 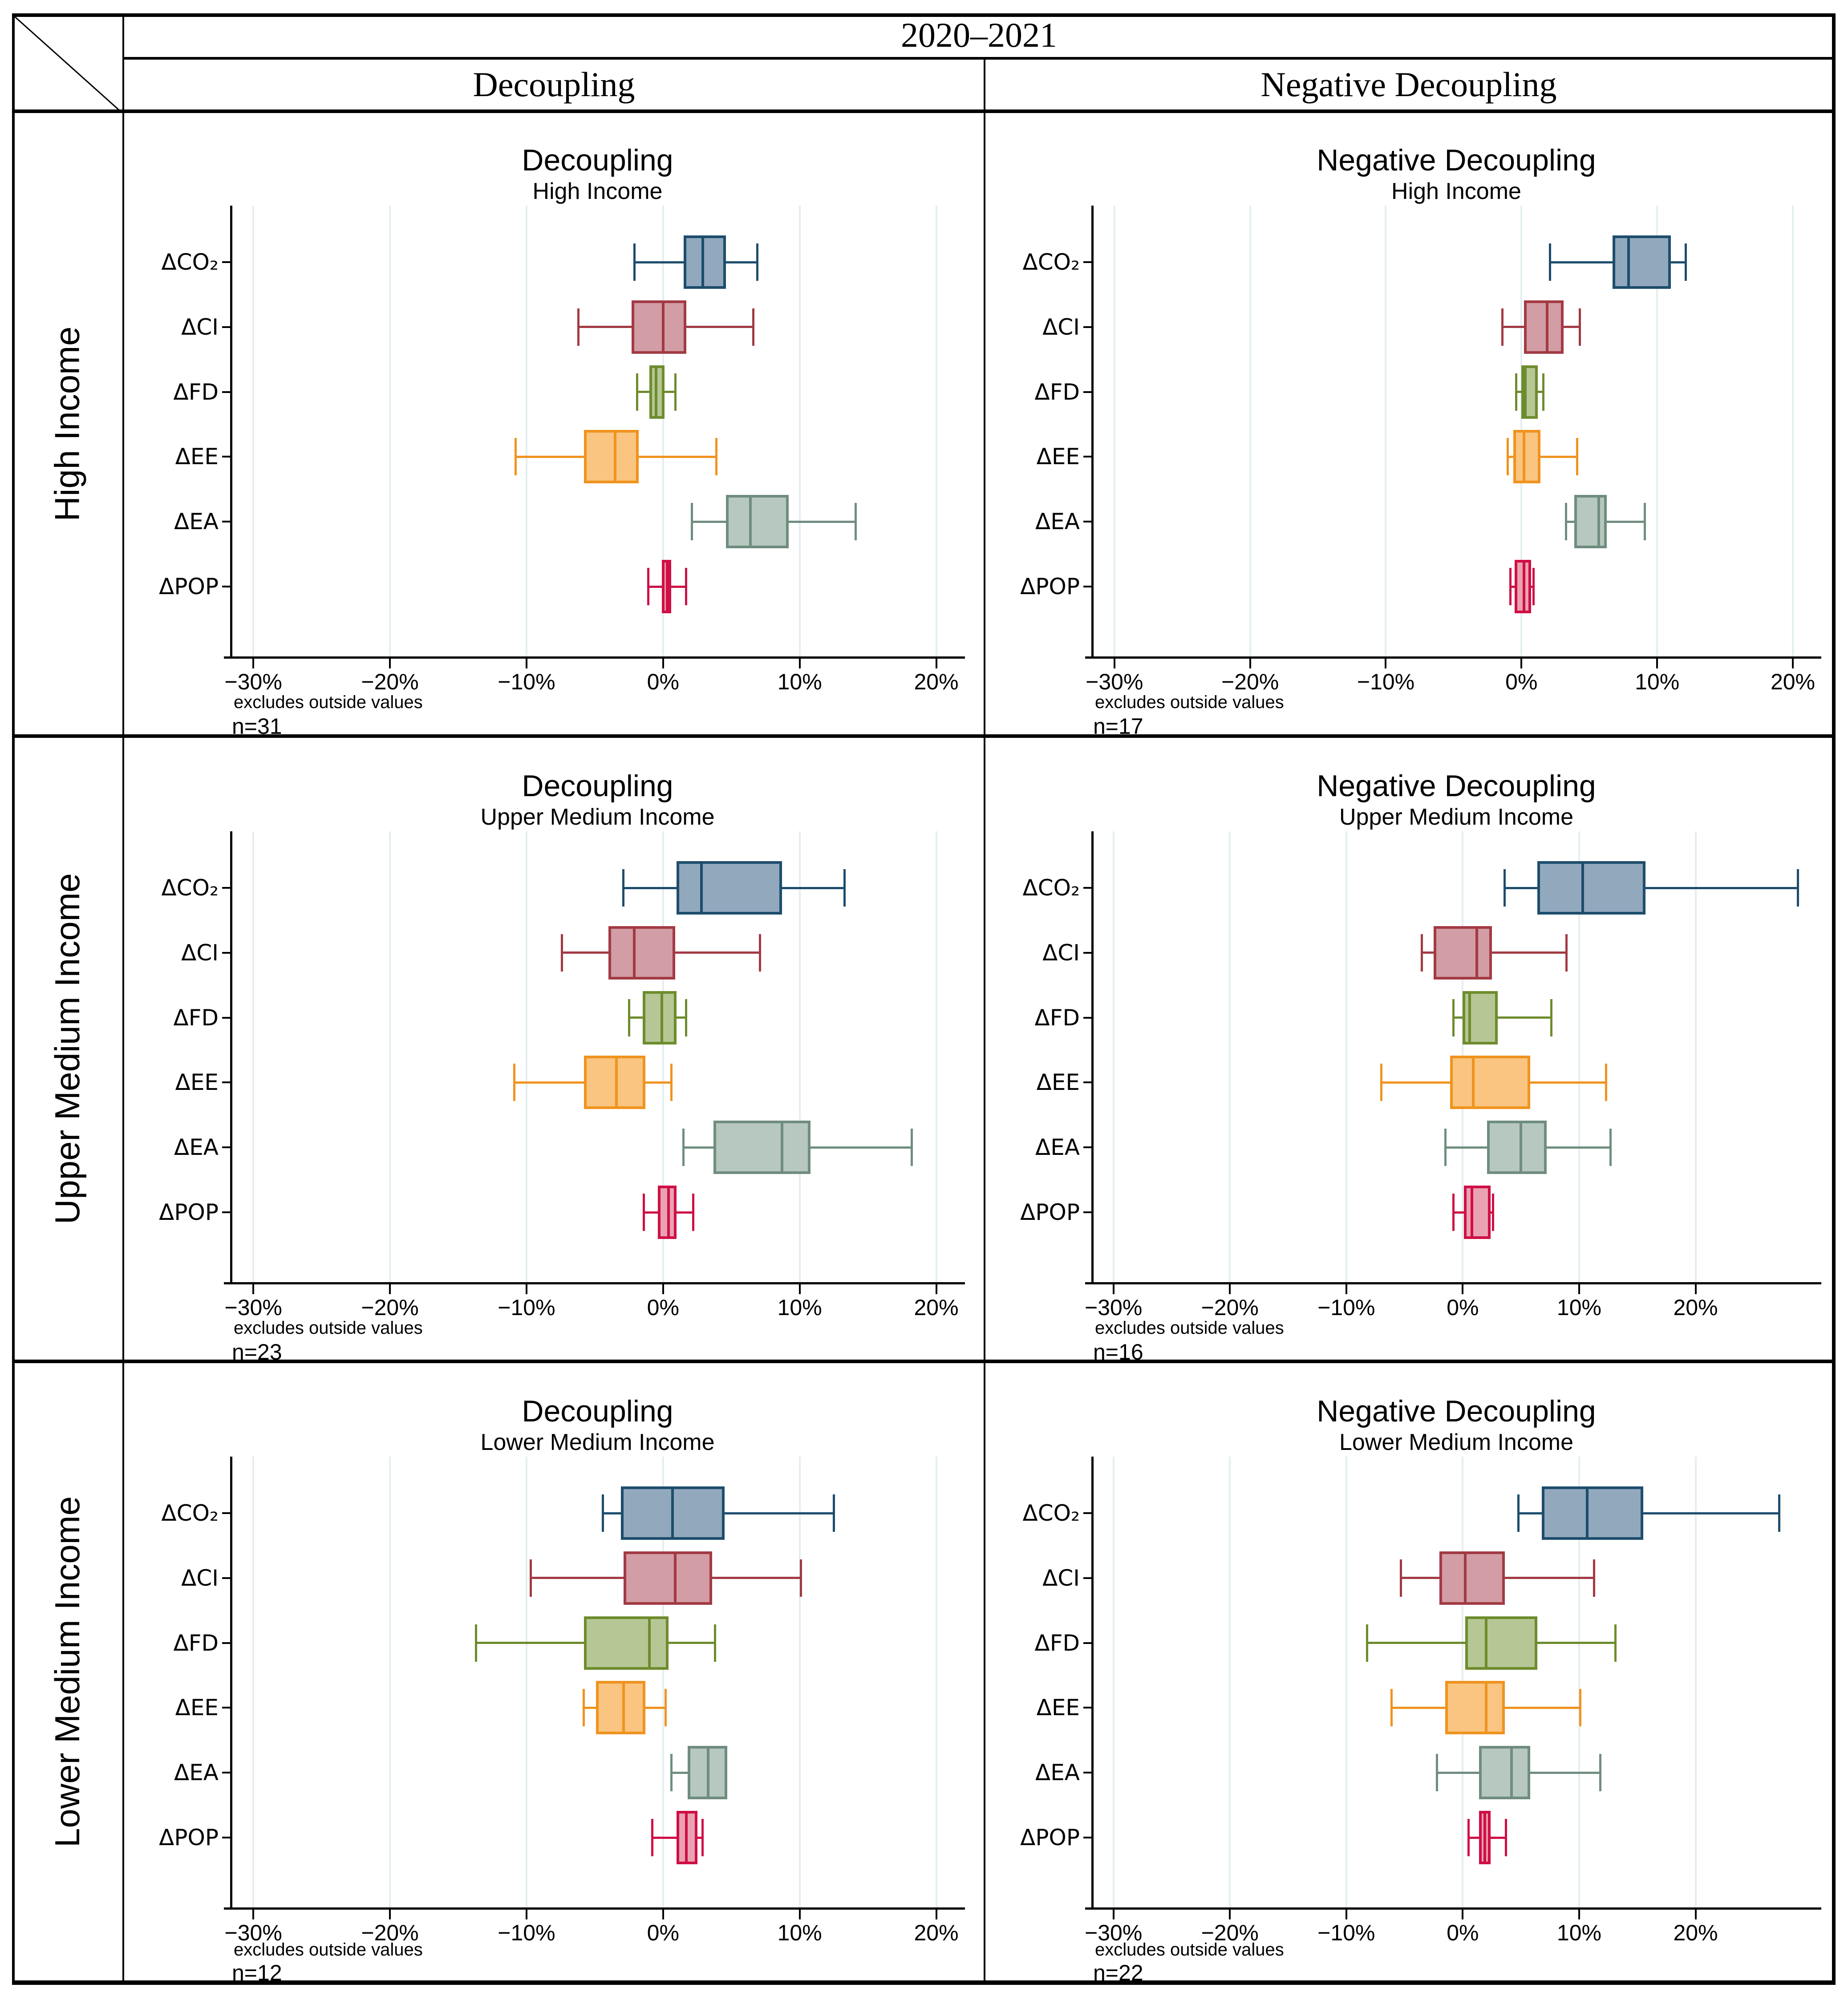 What do you see at coordinates (231, 1682) in the screenshot?
I see `y-axis-spine` at bounding box center [231, 1682].